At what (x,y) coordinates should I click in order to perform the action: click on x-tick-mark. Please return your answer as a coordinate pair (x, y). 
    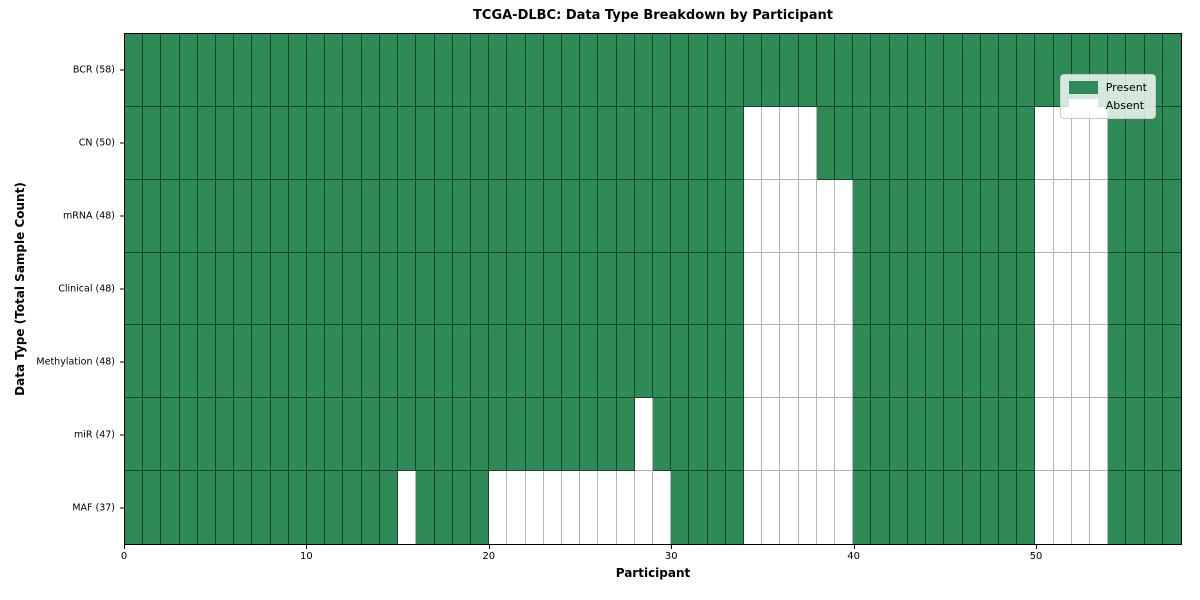
    Looking at the image, I should click on (672, 547).